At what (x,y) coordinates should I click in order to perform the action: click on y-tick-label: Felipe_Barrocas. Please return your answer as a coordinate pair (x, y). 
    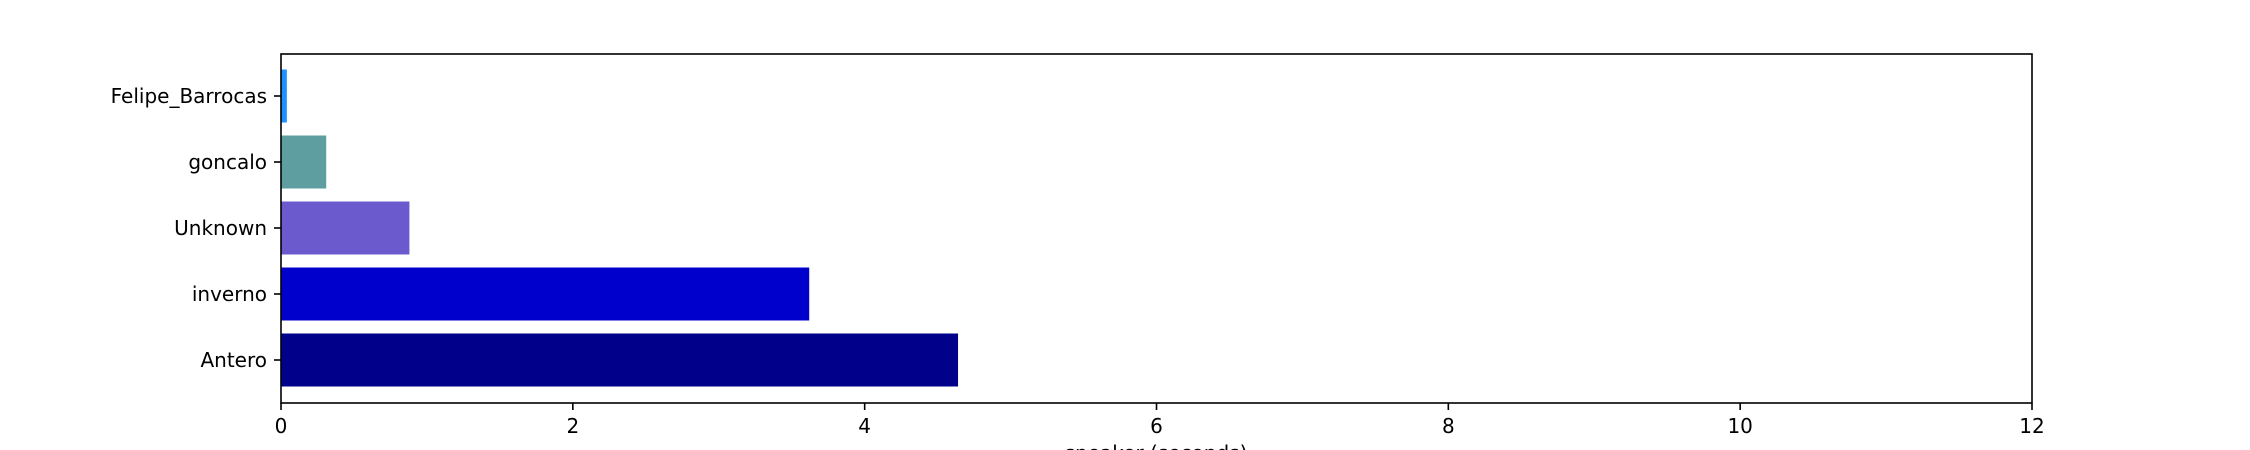
    Looking at the image, I should click on (189, 96).